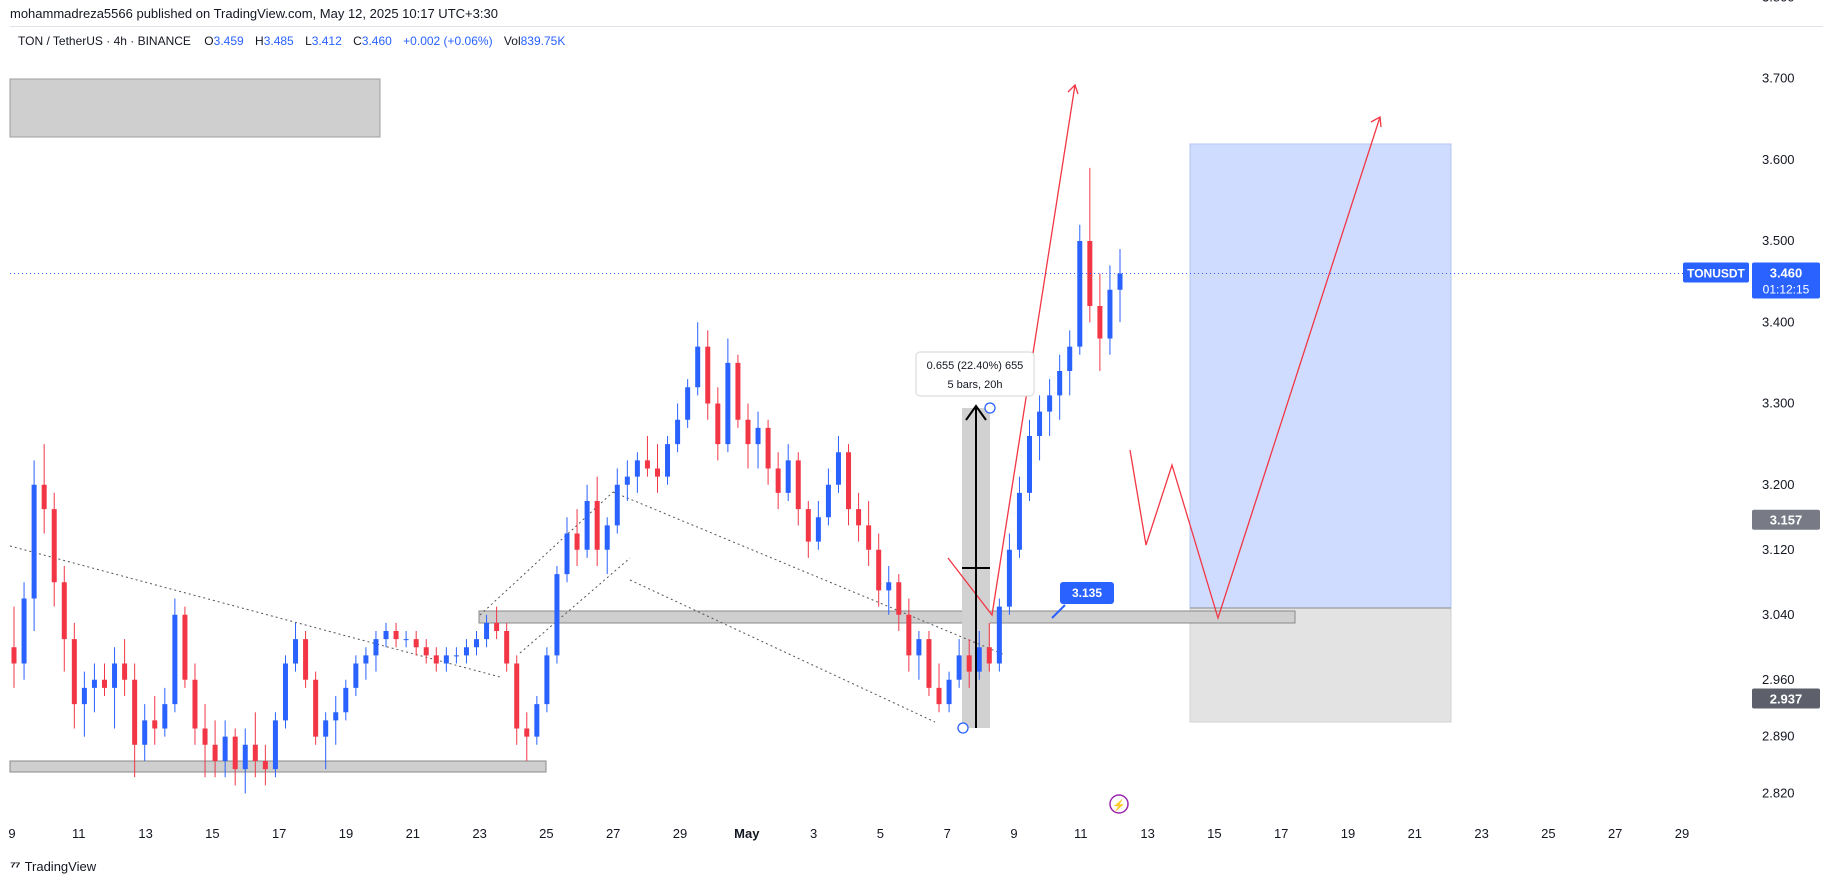 The image size is (1835, 883). I want to click on measure-handle-top, so click(990, 408).